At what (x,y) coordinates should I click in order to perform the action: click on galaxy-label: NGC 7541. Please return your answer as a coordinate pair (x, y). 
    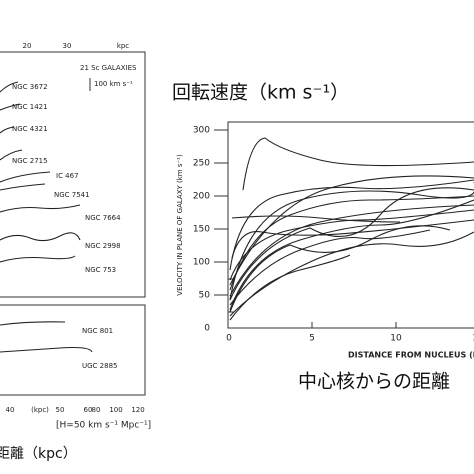
    Looking at the image, I should click on (72, 195).